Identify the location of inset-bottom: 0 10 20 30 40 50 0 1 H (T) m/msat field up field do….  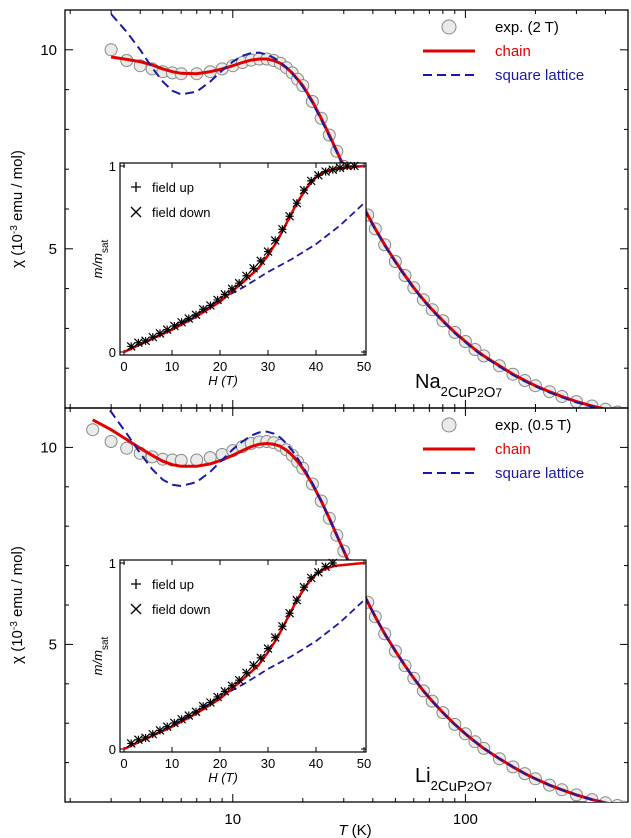
(230, 670).